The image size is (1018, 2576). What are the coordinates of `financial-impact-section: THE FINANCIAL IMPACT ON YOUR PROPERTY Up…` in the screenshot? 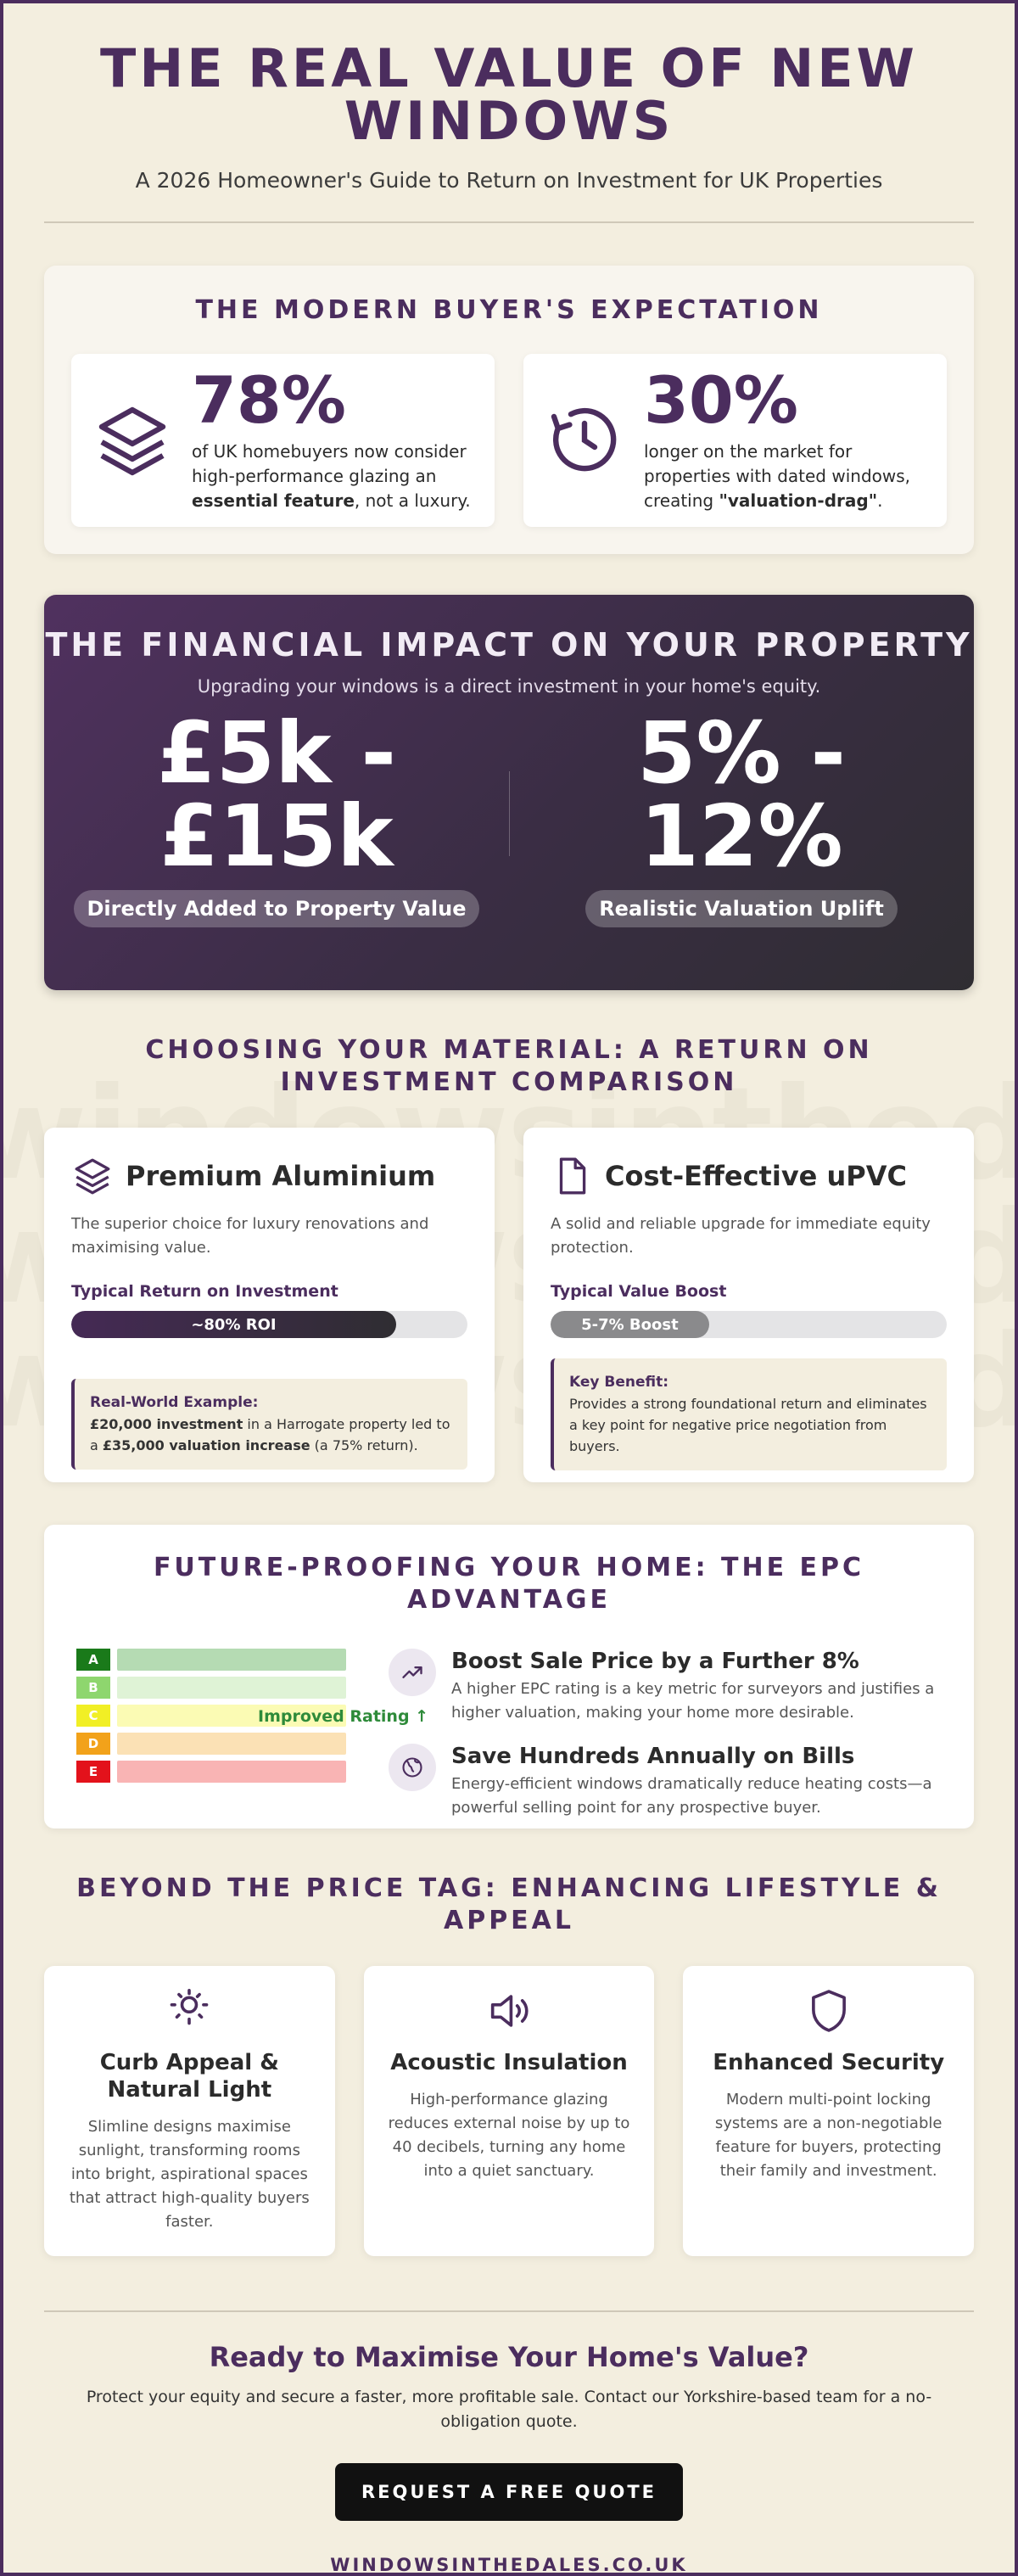 It's located at (509, 793).